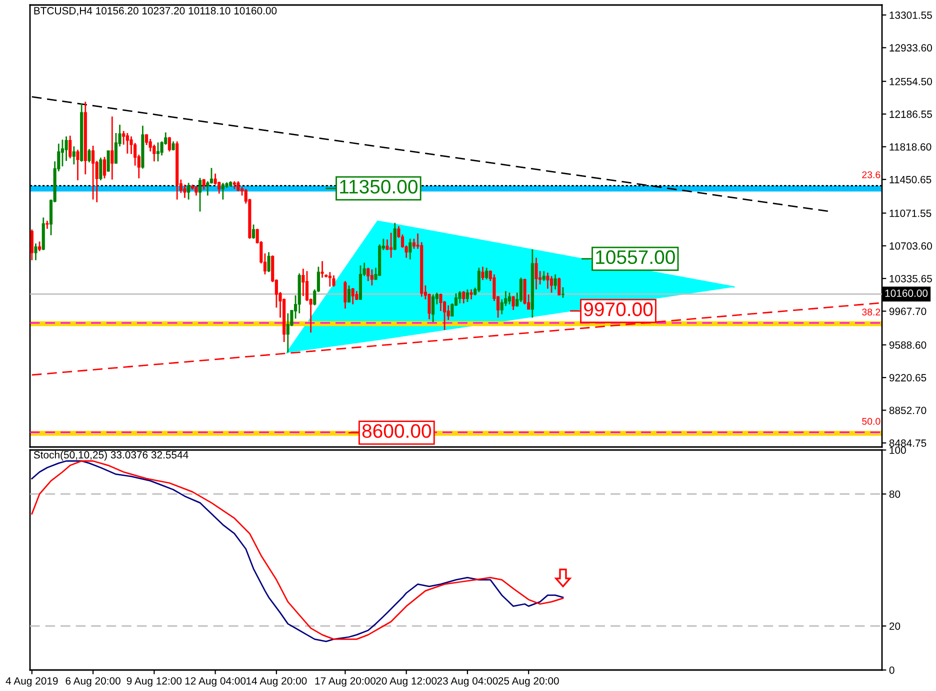 The width and height of the screenshot is (936, 691). Describe the element at coordinates (907, 345) in the screenshot. I see `y-tick-label: 9588.60` at that location.